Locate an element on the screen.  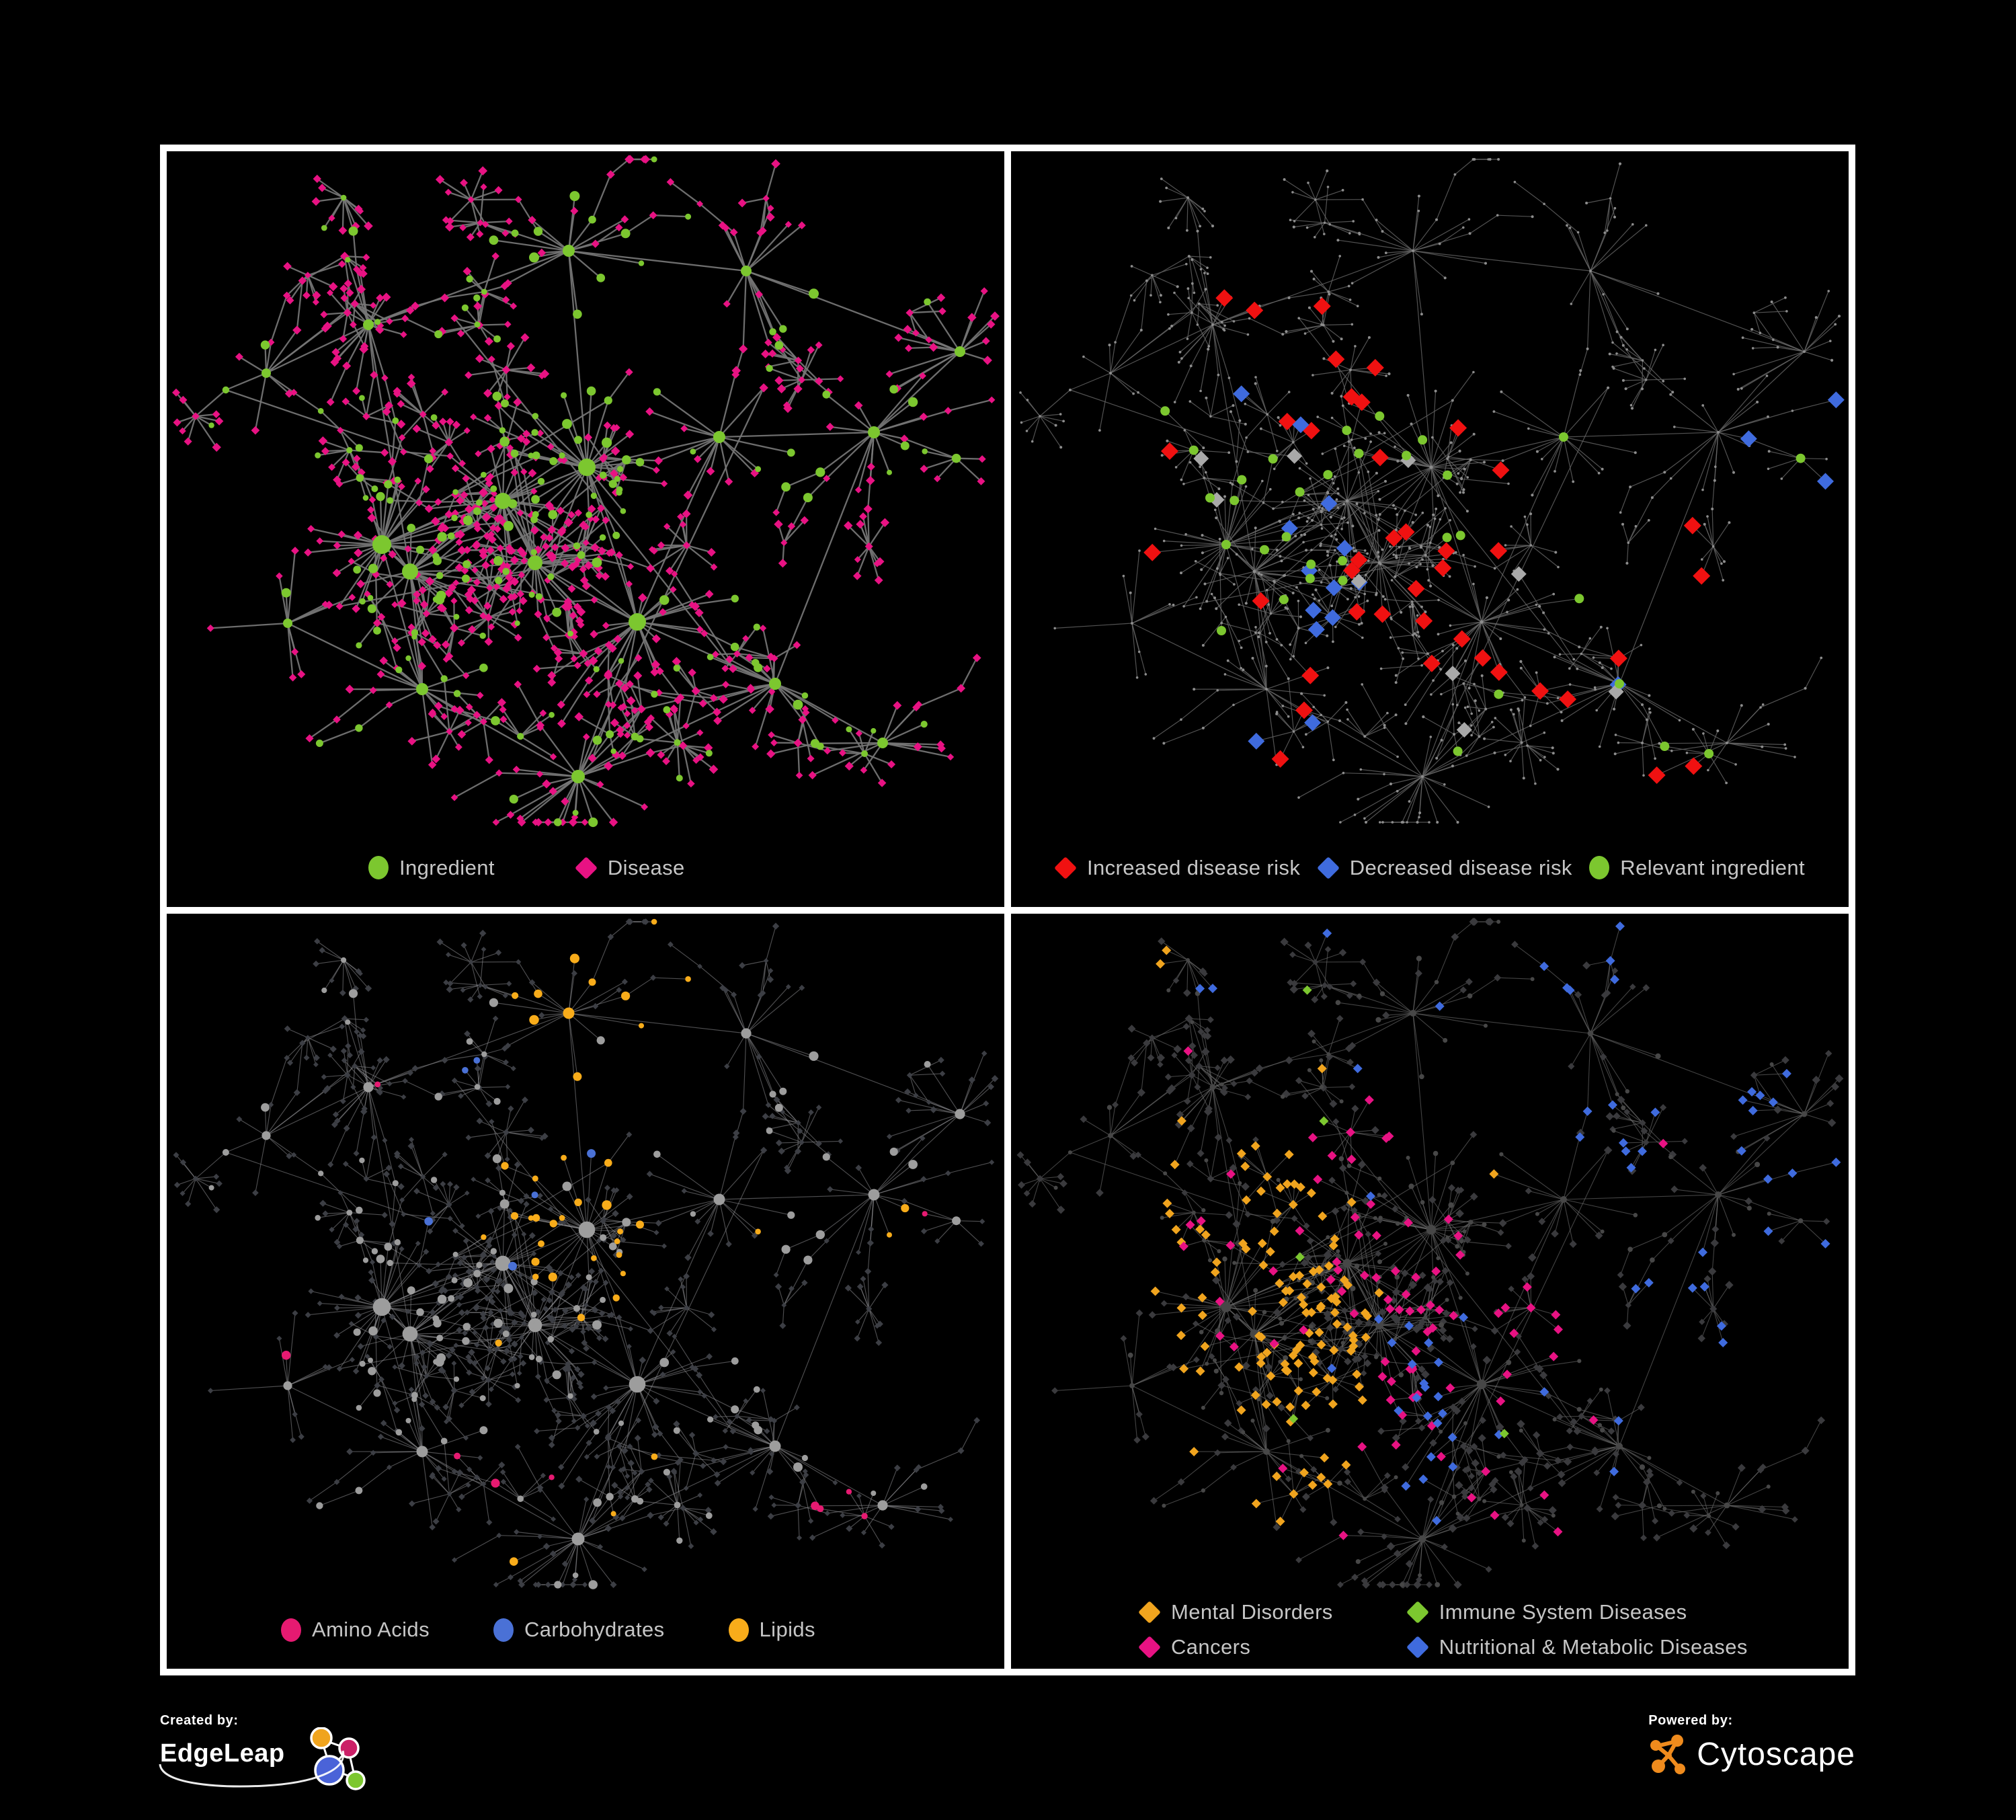
legend-label: Immune System Diseases is located at coordinates (1563, 1612).